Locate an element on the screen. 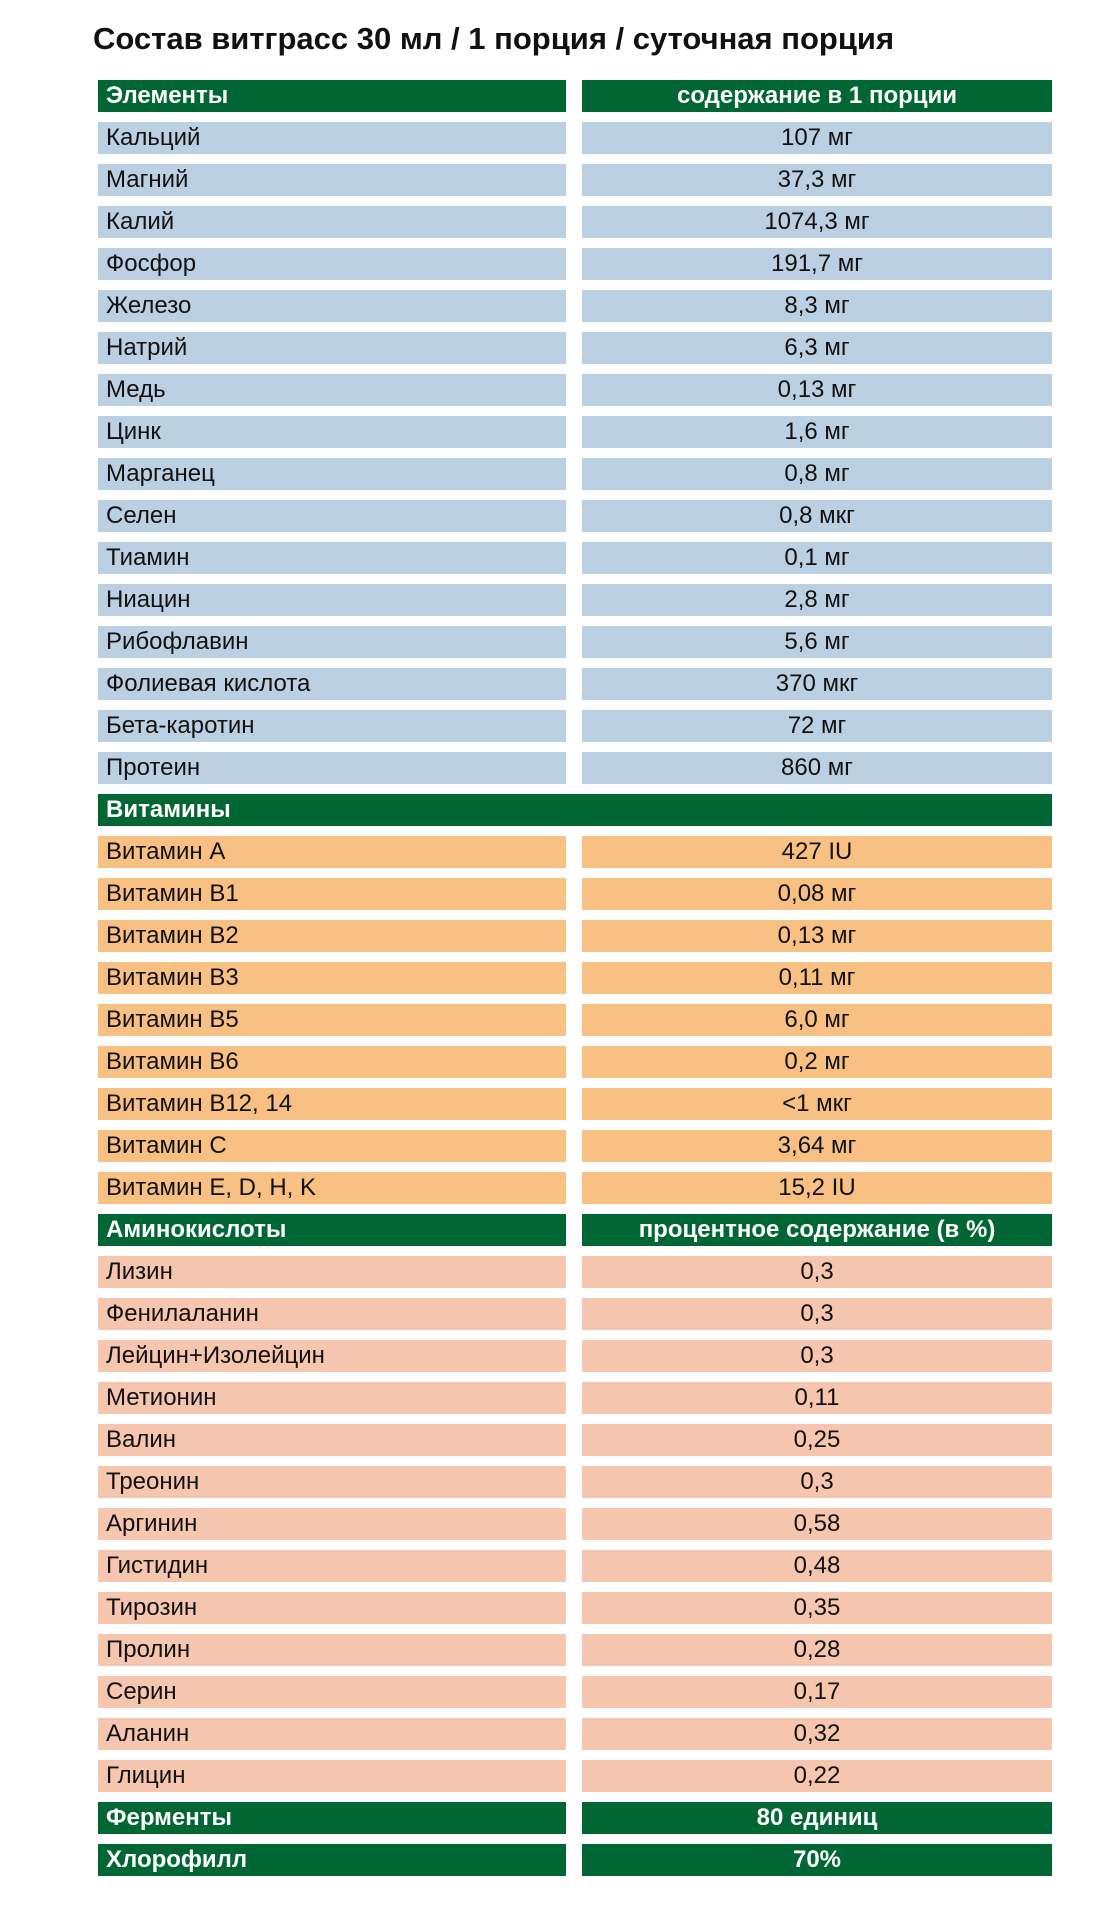  amino-acid-row: Пролин 0,28 is located at coordinates (575, 1650).